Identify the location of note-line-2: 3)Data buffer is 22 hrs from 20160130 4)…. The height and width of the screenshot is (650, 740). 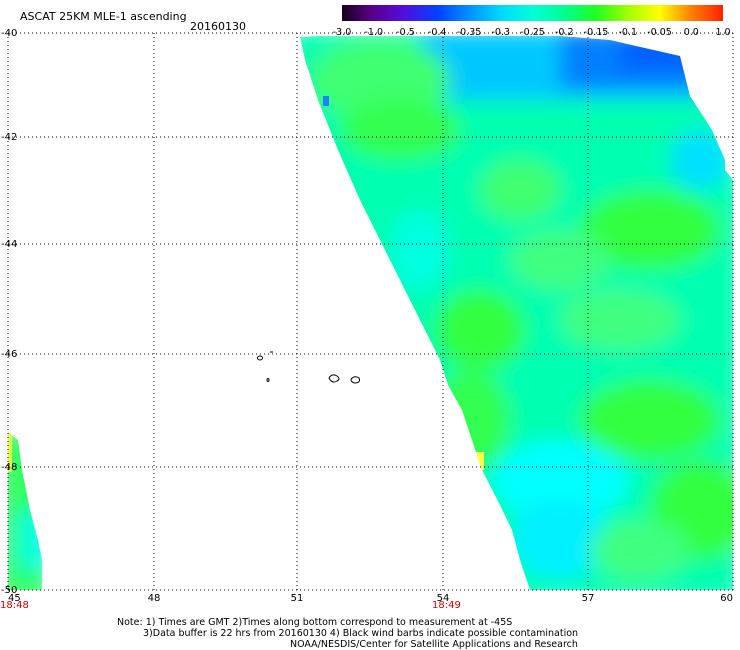
(360, 633).